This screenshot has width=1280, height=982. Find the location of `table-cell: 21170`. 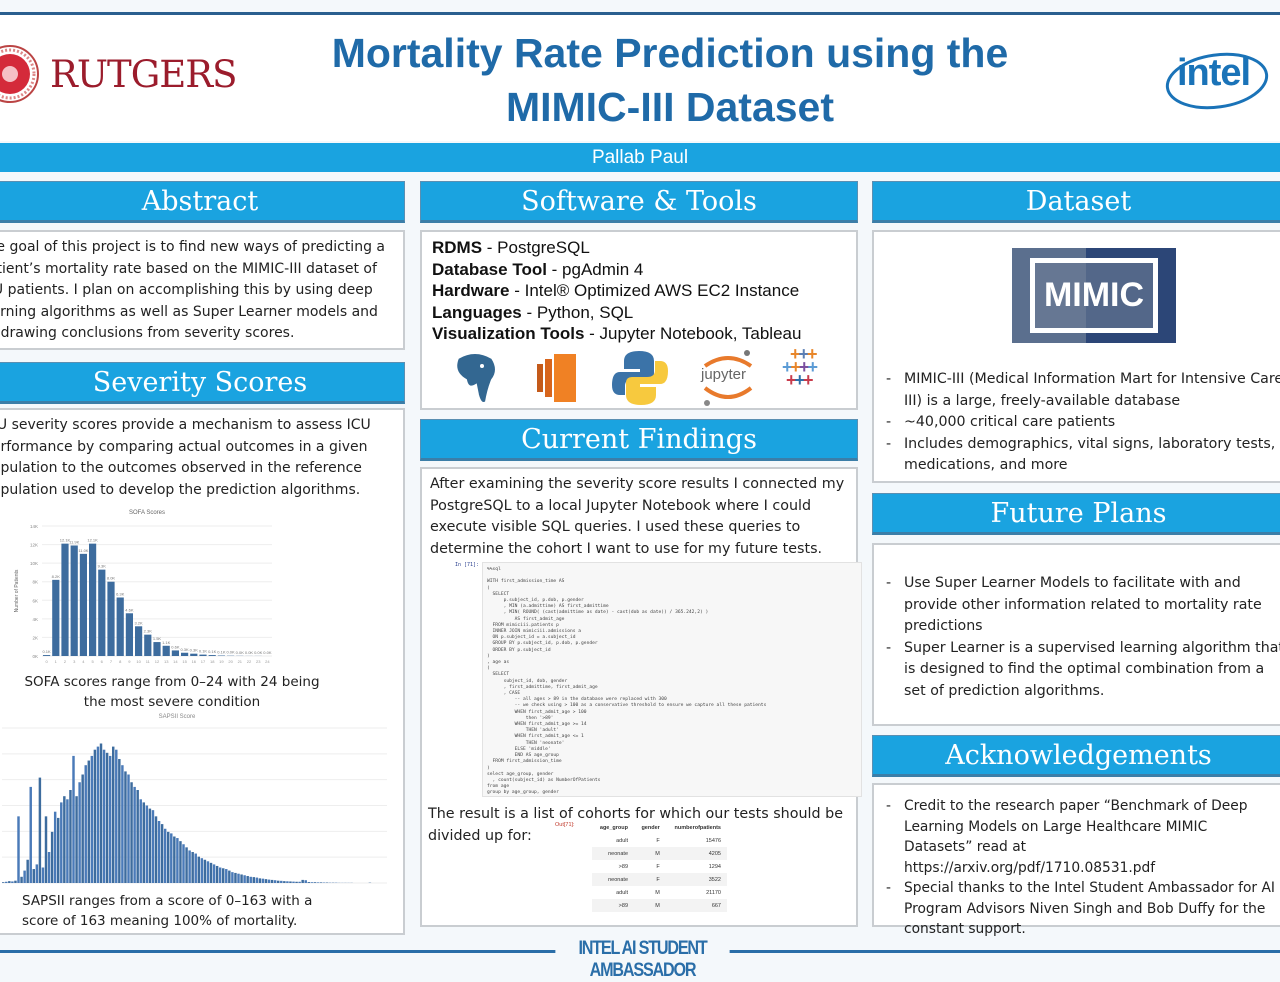

table-cell: 21170 is located at coordinates (696, 892).